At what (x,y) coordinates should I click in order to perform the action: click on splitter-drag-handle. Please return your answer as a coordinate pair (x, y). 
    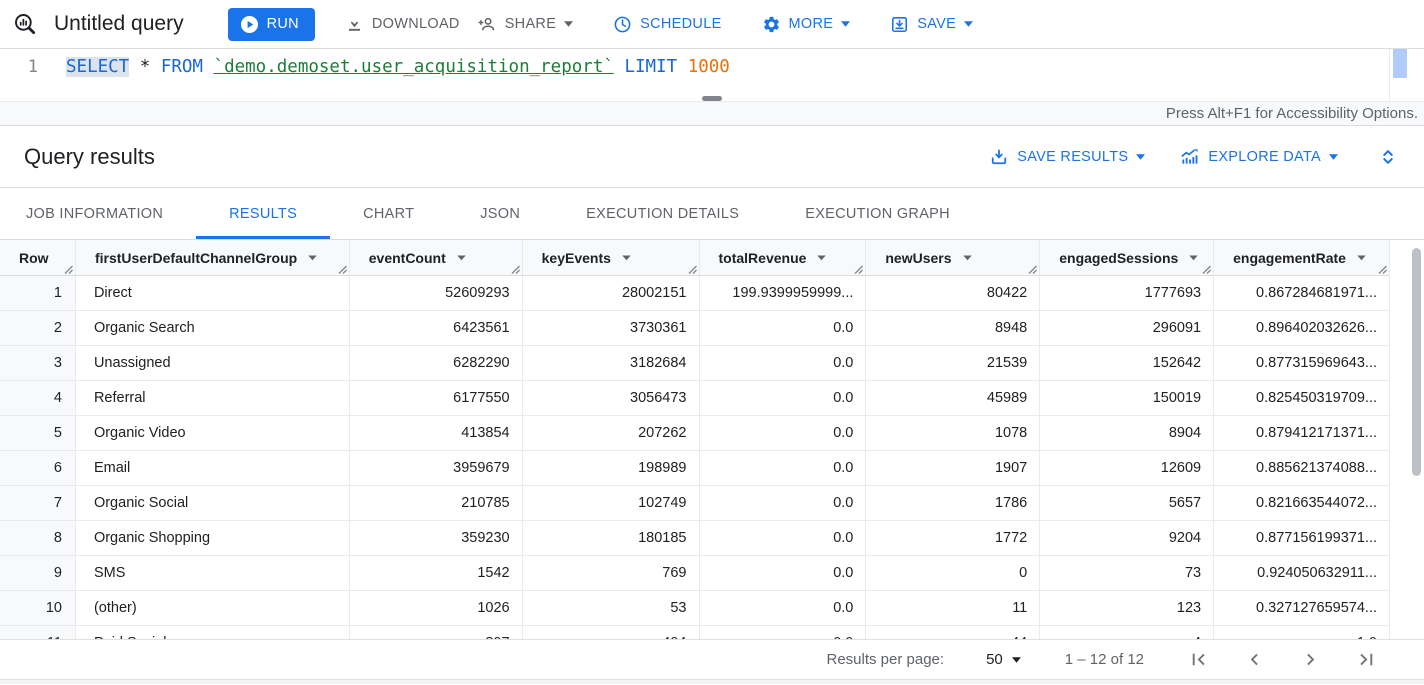
    Looking at the image, I should click on (712, 98).